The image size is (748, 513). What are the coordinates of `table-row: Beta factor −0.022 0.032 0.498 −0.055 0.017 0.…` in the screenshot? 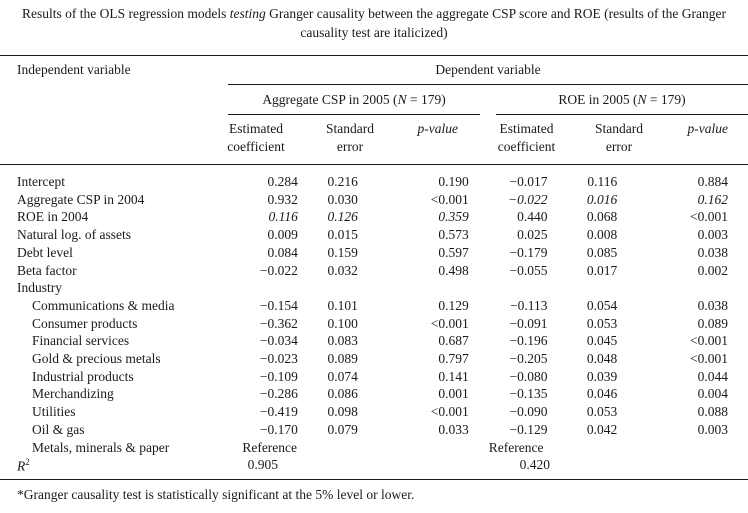 It's located at (374, 271).